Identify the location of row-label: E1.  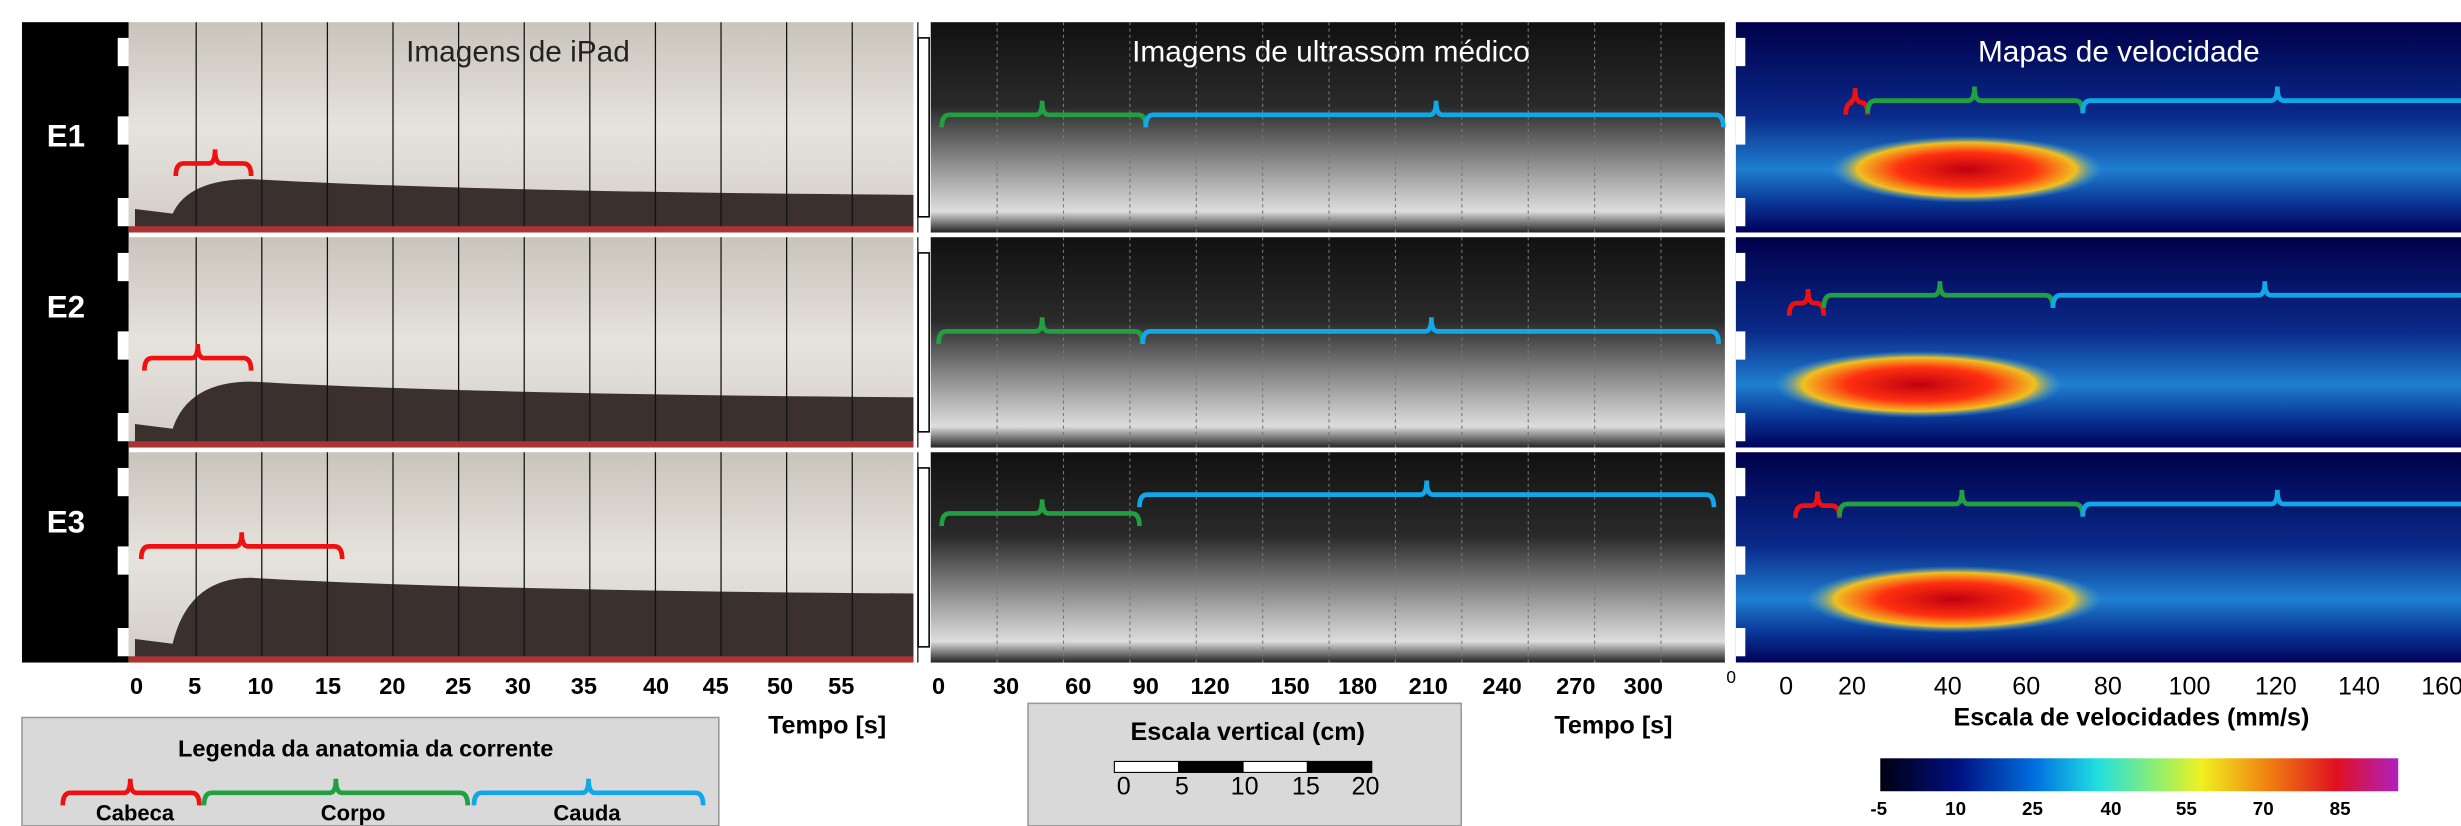
(66, 136).